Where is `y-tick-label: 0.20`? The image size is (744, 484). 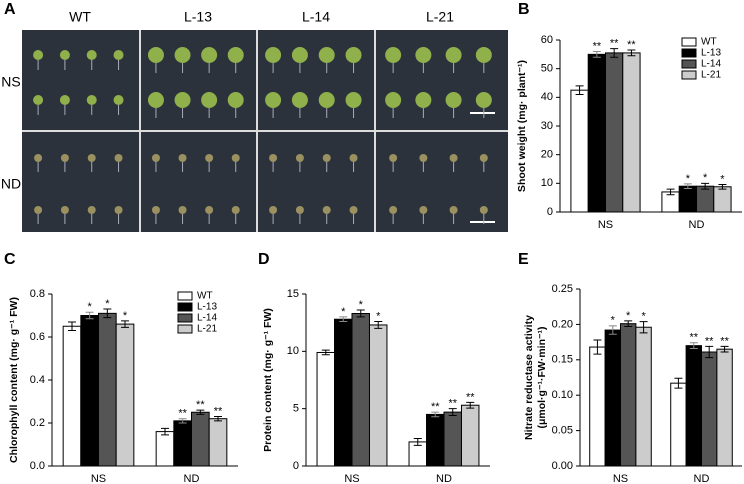
y-tick-label: 0.20 is located at coordinates (562, 324).